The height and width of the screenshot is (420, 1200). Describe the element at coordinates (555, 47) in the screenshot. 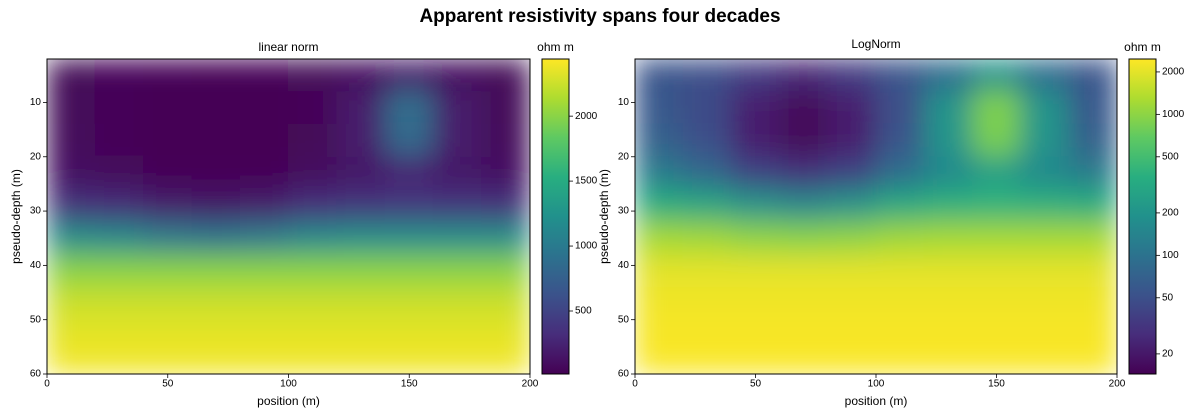

I see `colorbar-label: ohm m` at that location.